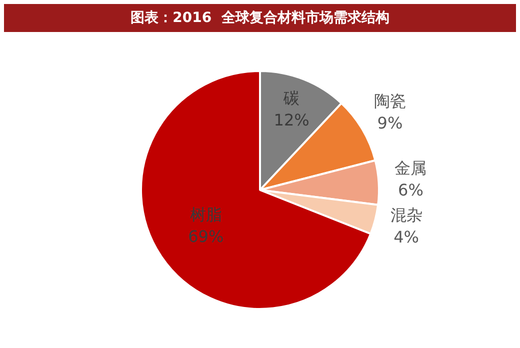  Describe the element at coordinates (291, 98) in the screenshot. I see `slice-label: 碳` at that location.